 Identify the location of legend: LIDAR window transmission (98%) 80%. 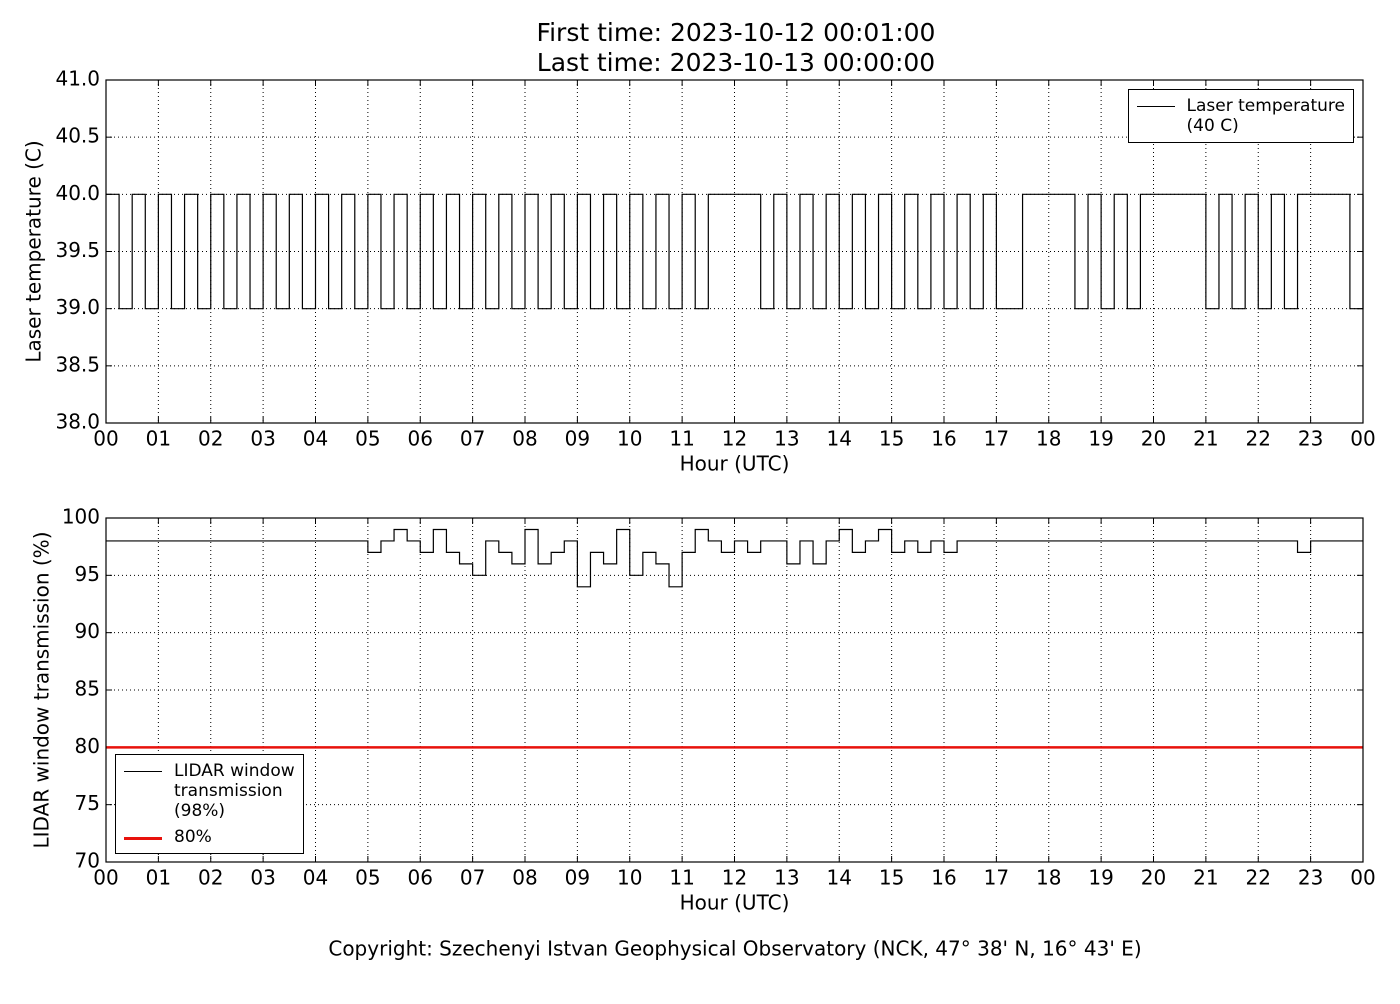
(209, 804).